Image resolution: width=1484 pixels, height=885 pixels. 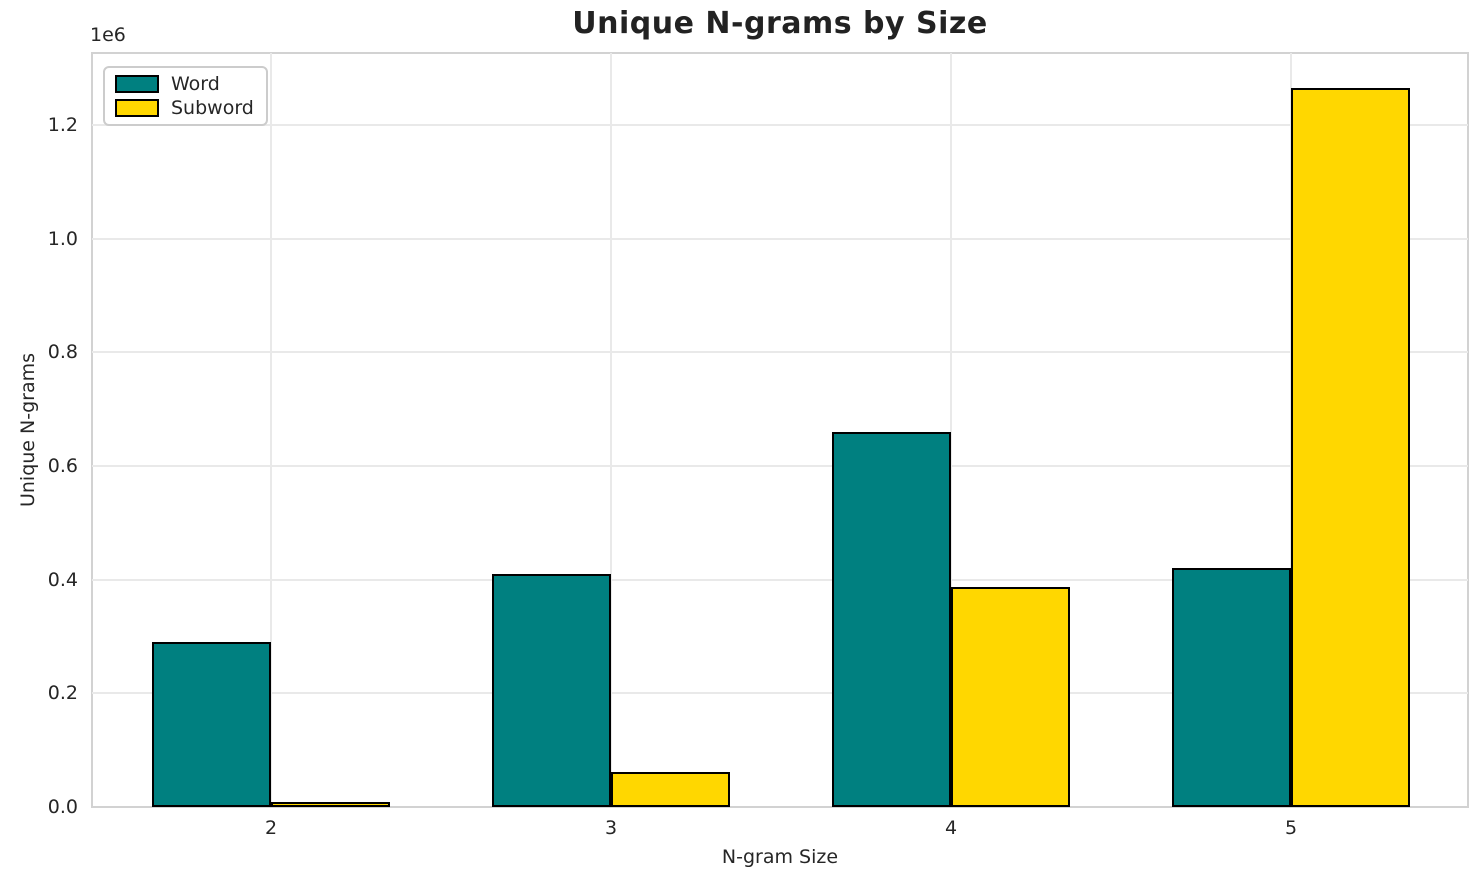 I want to click on legend: Word Subword, so click(x=185, y=96).